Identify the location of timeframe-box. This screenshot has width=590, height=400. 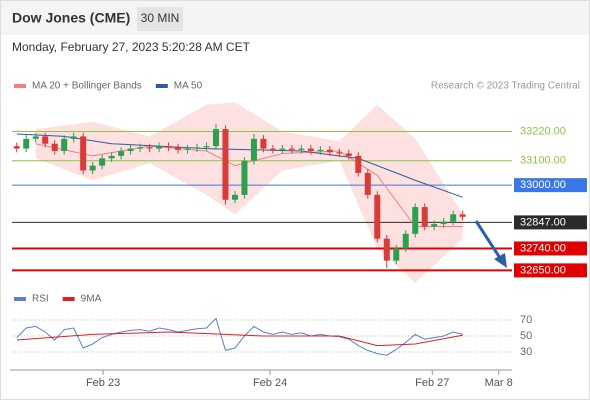
(160, 19).